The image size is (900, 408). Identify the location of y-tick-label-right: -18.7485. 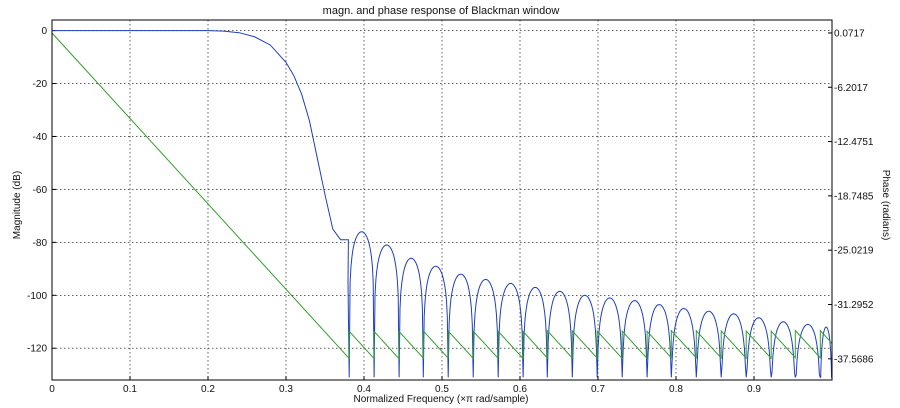
(854, 196).